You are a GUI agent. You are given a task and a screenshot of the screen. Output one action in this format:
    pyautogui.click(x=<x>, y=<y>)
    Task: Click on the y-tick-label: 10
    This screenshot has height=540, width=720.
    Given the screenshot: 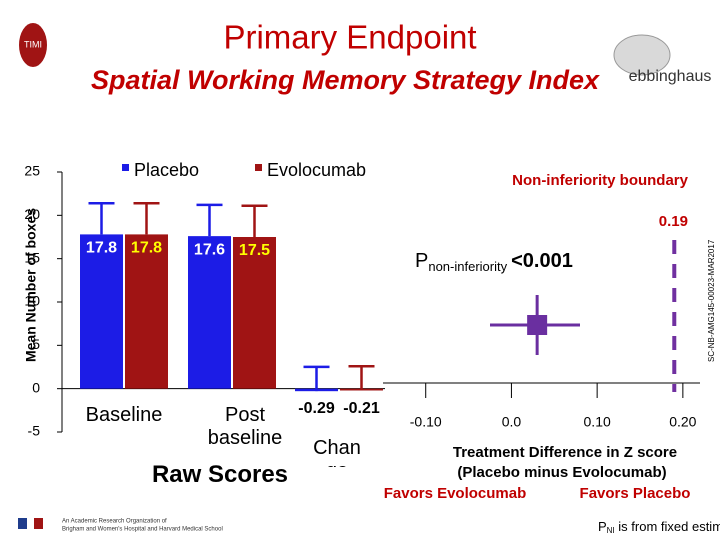 What is the action you would take?
    pyautogui.click(x=32, y=301)
    